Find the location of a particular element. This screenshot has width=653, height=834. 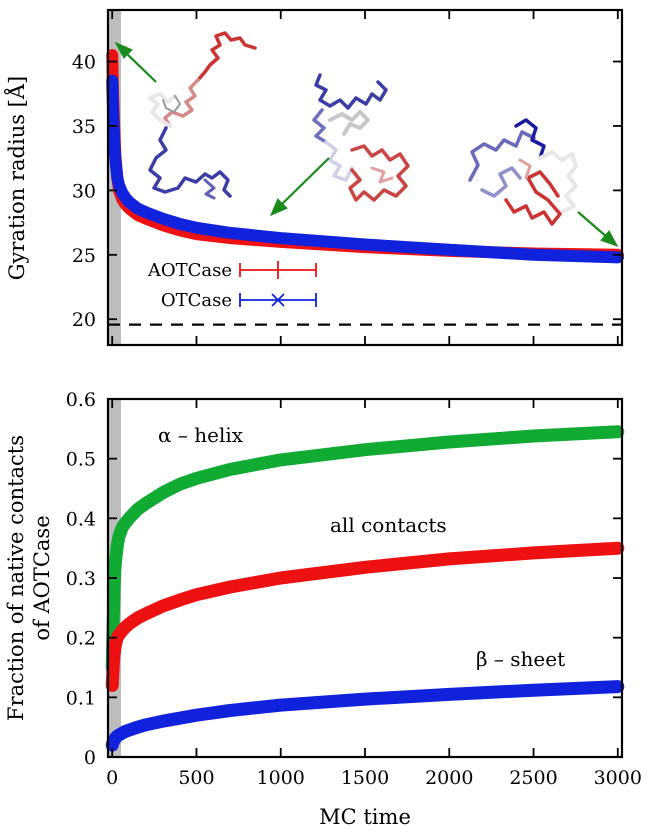

protein-structure-unfolded is located at coordinates (202, 115).